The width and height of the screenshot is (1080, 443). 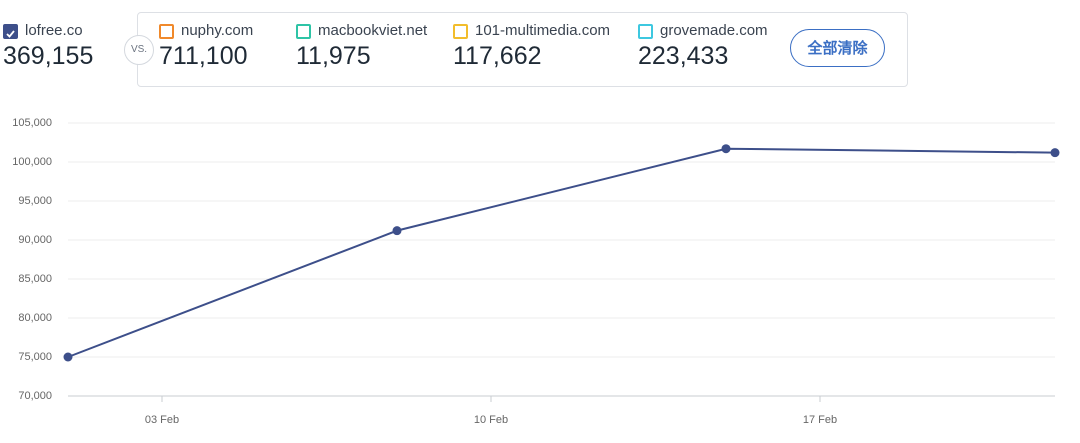 I want to click on site-name: macbookviet.net, so click(x=361, y=31).